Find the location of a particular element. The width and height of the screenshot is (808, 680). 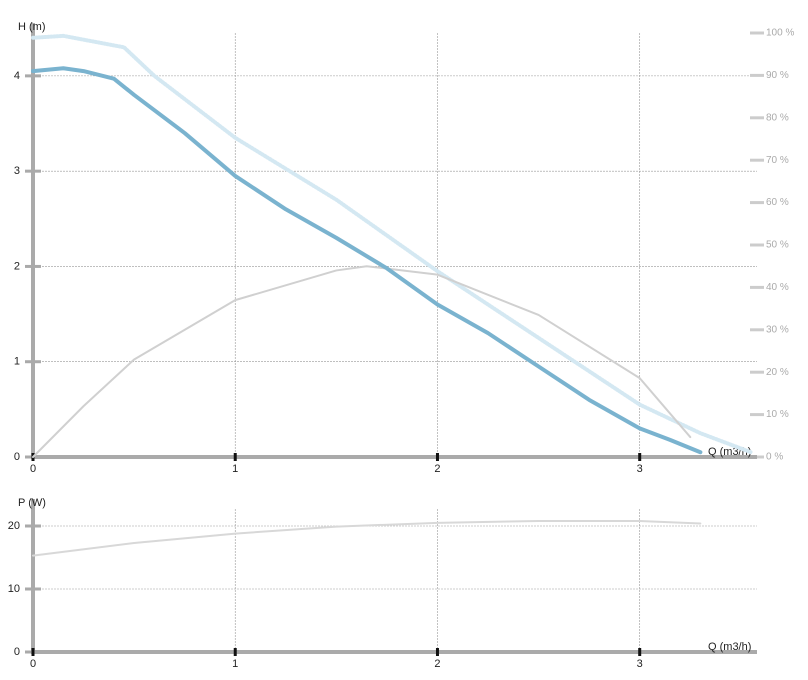

y2-tick-label: 100 % is located at coordinates (780, 33).